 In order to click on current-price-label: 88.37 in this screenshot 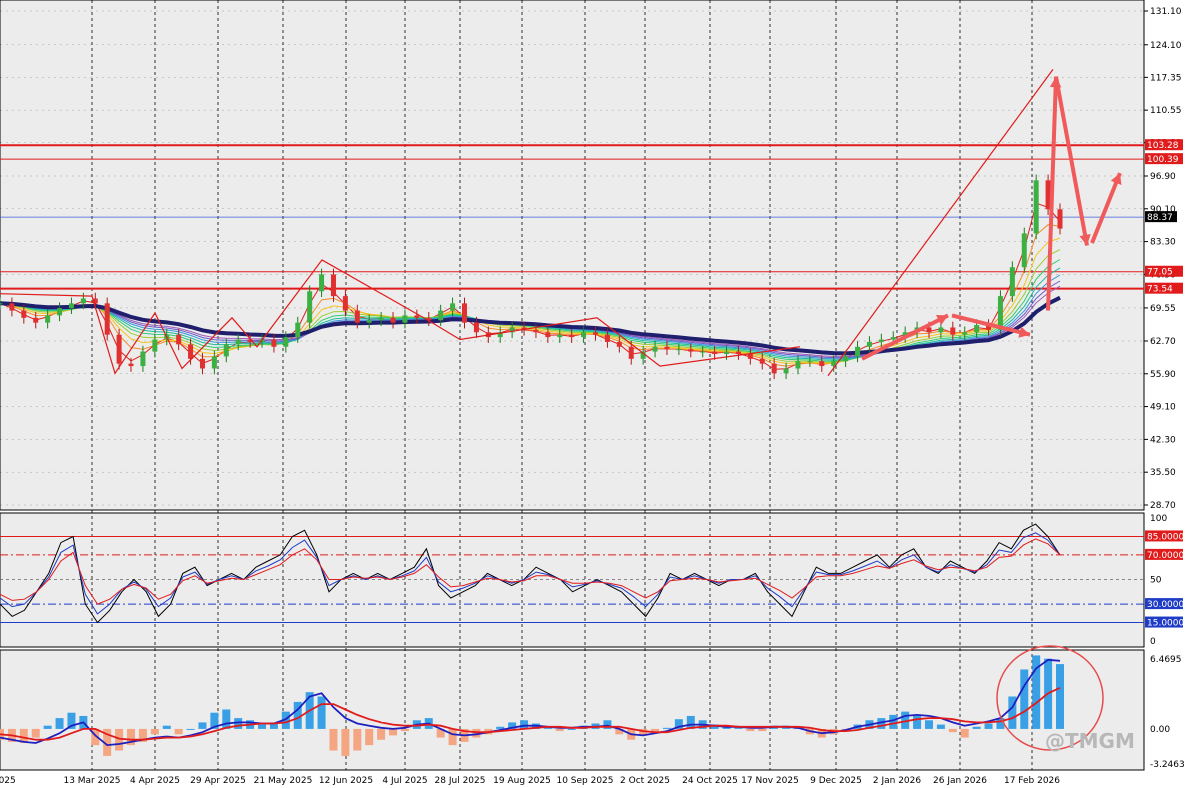, I will do `click(1161, 217)`.